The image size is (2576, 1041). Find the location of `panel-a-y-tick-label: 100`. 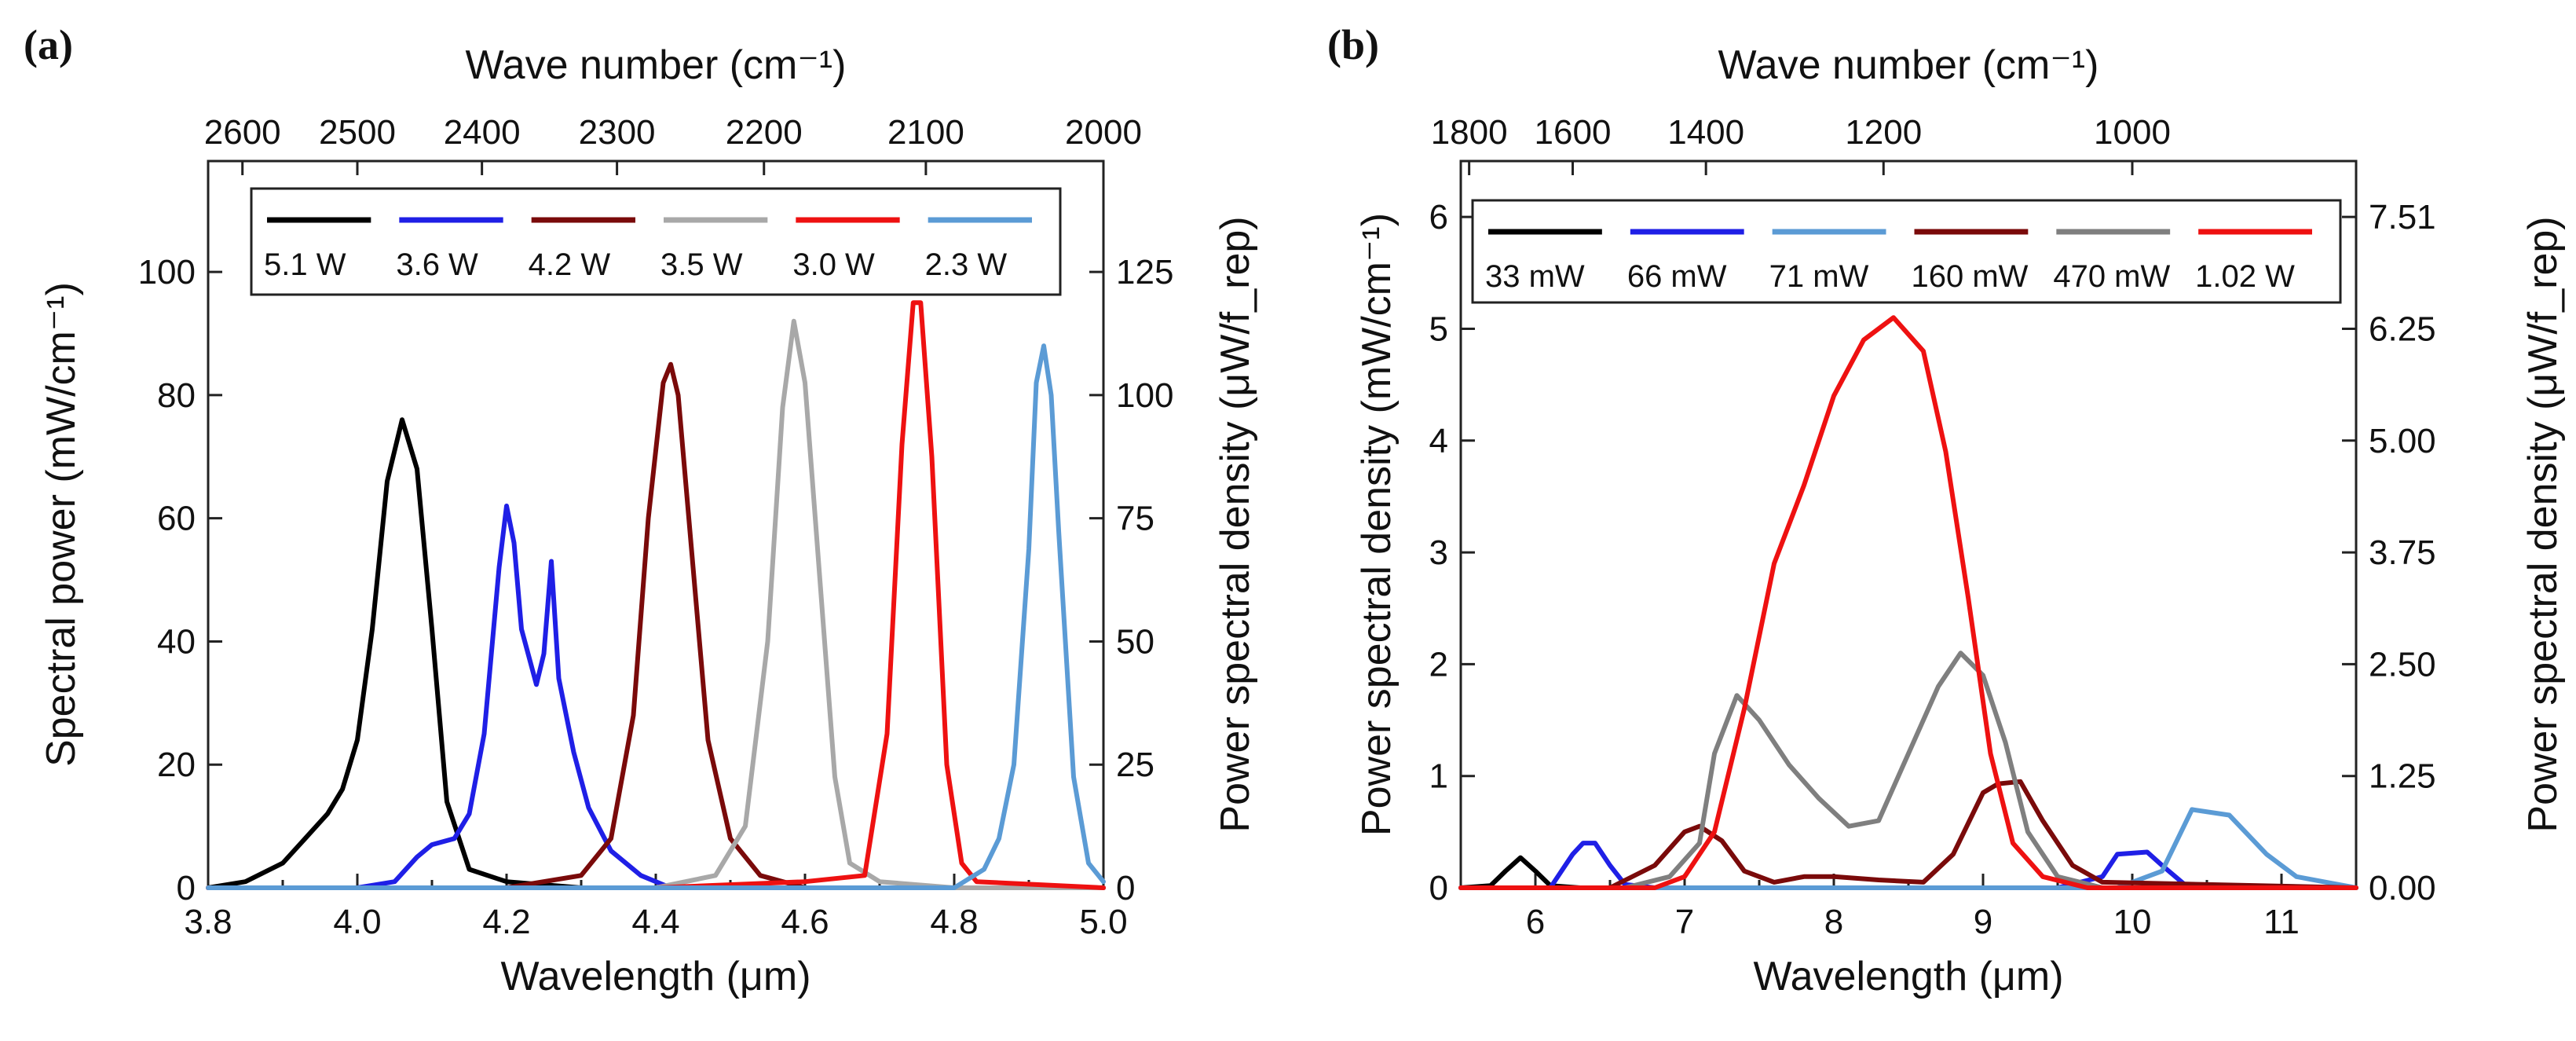

panel-a-y-tick-label: 100 is located at coordinates (167, 272).